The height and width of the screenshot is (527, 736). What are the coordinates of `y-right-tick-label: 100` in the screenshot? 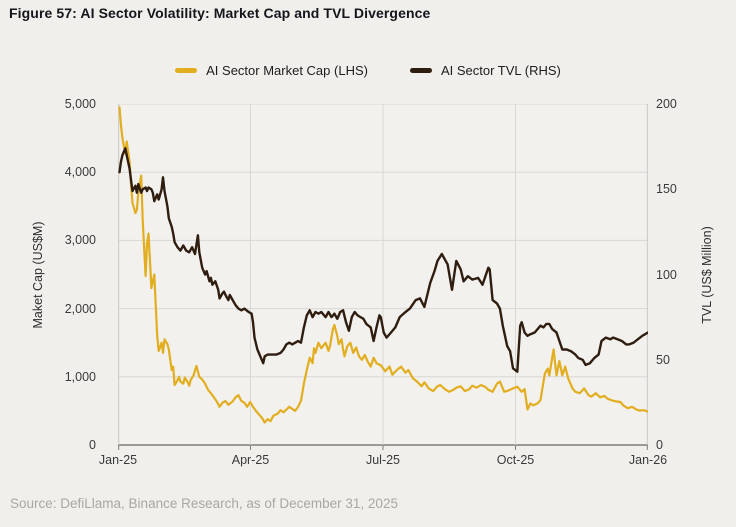 It's located at (666, 274).